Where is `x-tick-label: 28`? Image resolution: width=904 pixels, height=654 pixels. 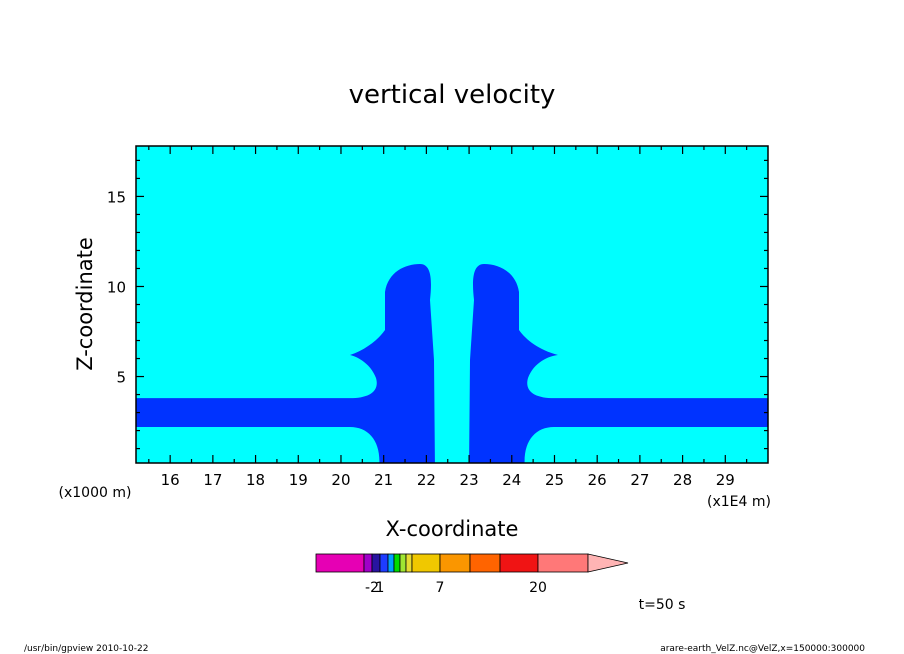 x-tick-label: 28 is located at coordinates (682, 480).